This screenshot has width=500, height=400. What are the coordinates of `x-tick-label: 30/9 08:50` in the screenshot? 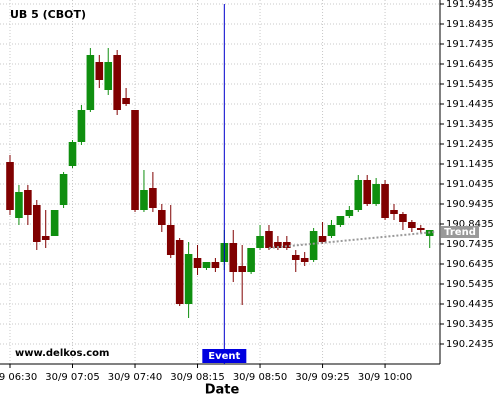 It's located at (260, 377).